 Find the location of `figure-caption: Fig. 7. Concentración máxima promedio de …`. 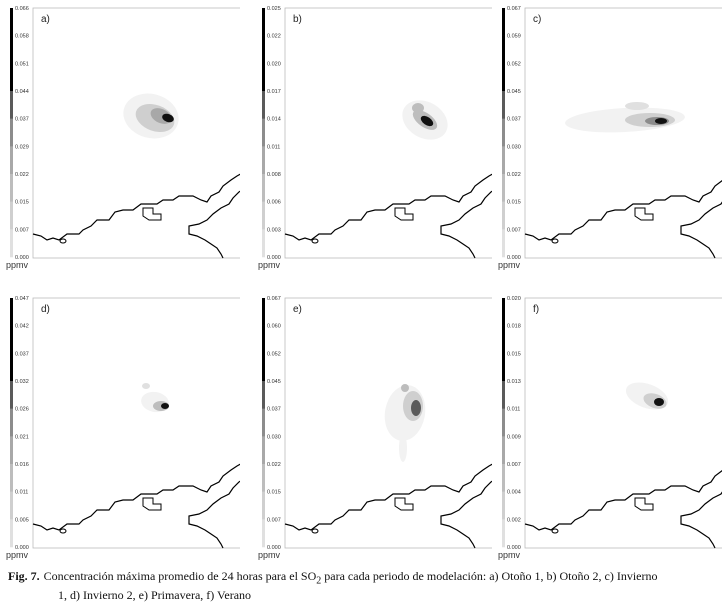

figure-caption: Fig. 7. Concentración máxima promedio de … is located at coordinates (363, 585).